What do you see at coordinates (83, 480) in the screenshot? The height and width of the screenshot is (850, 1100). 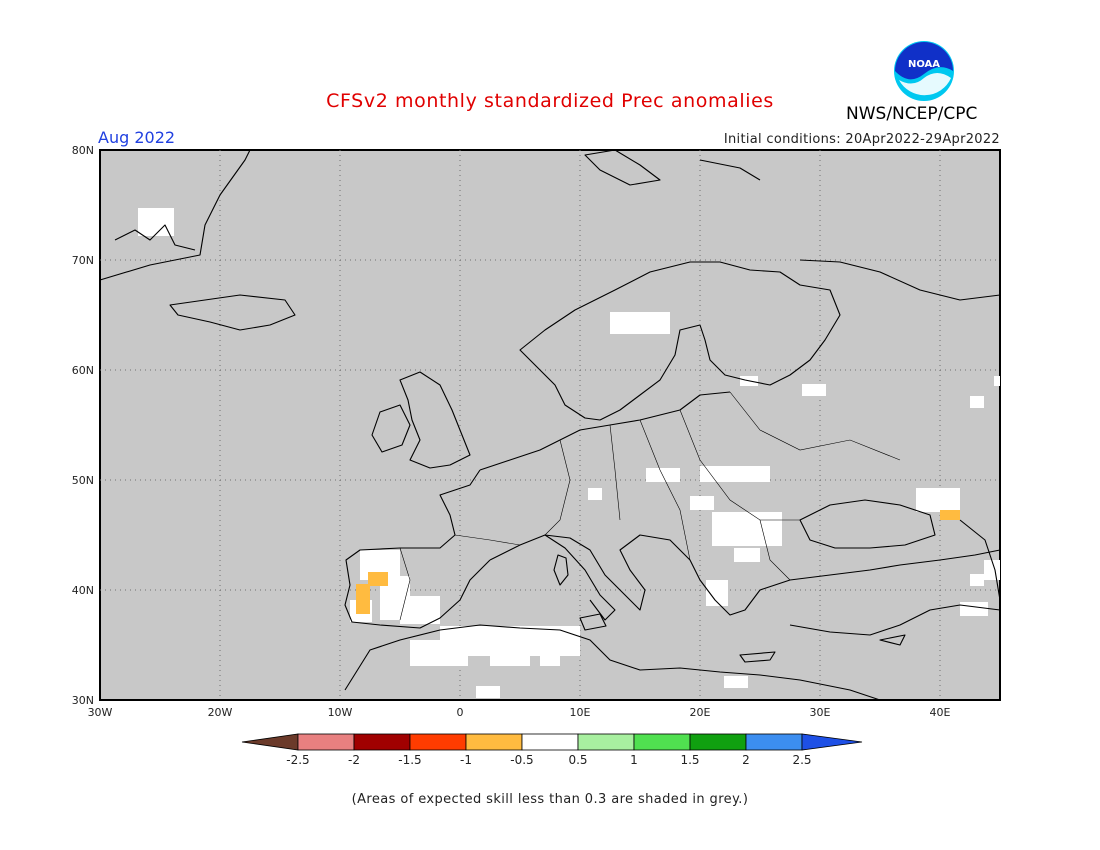 I see `lat-label-50n: 50N` at bounding box center [83, 480].